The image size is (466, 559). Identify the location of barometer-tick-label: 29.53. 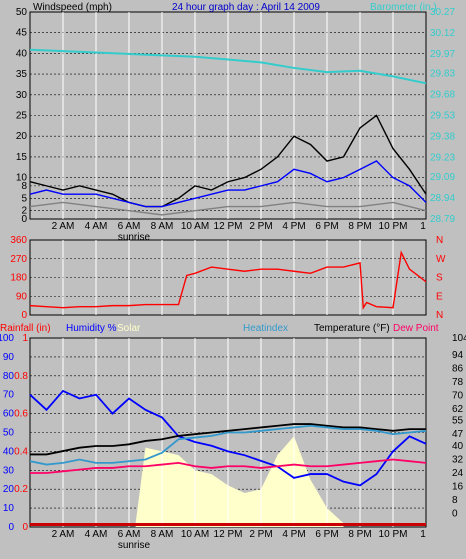
(442, 116).